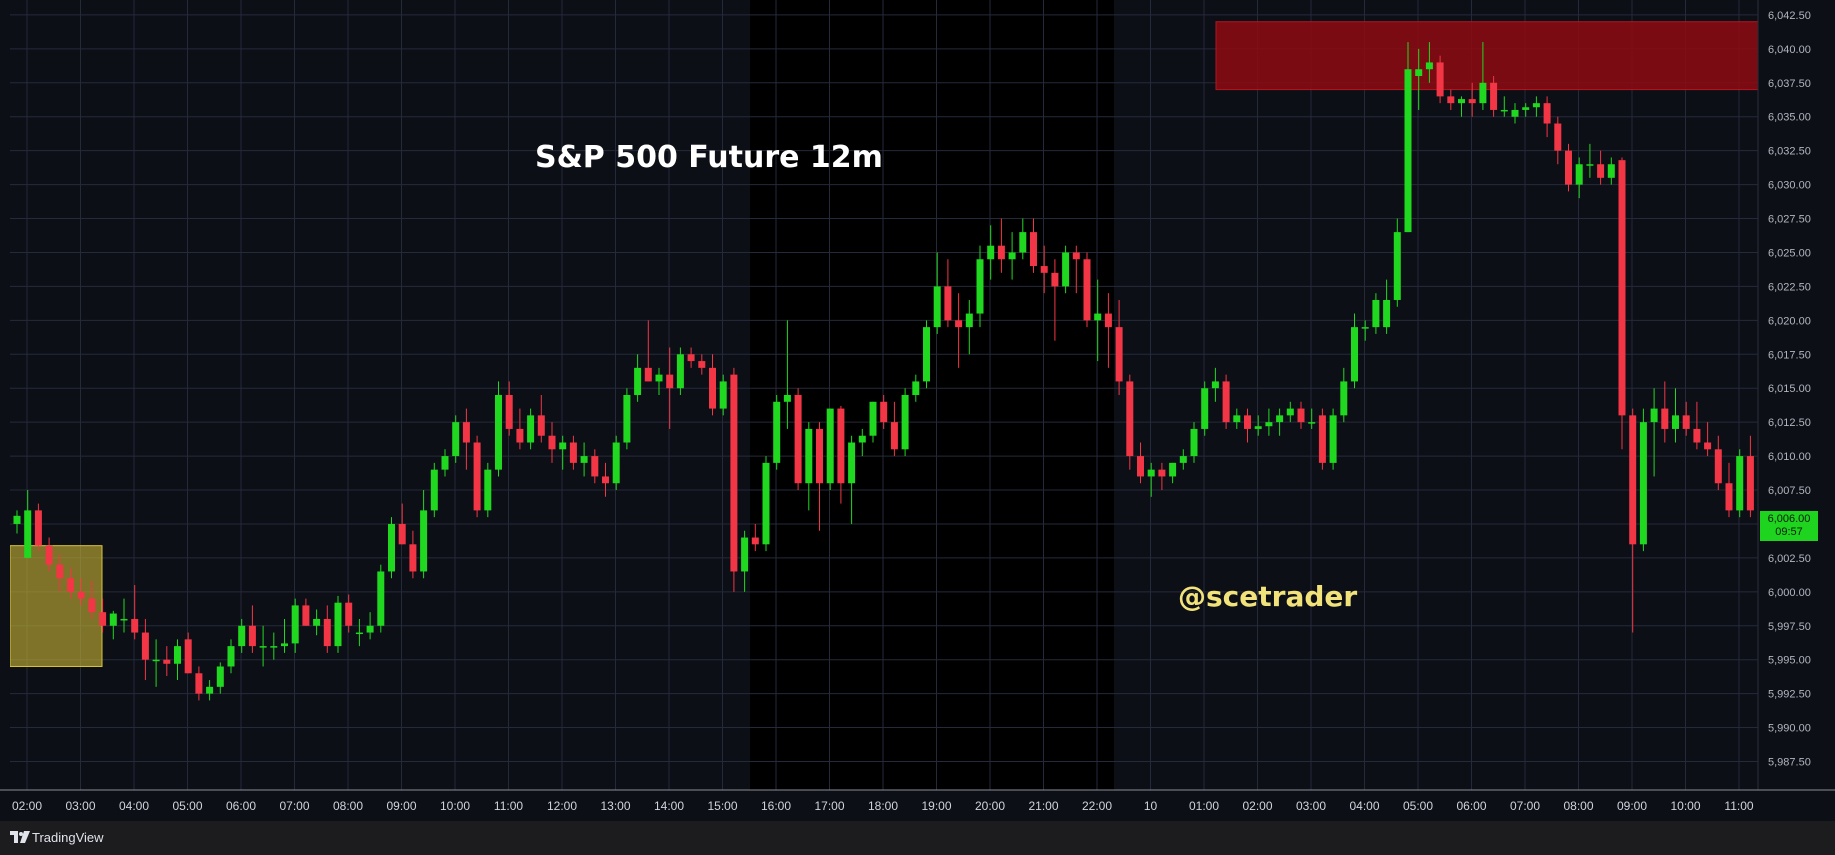  I want to click on price-tick-label: 6,015.00, so click(1789, 389).